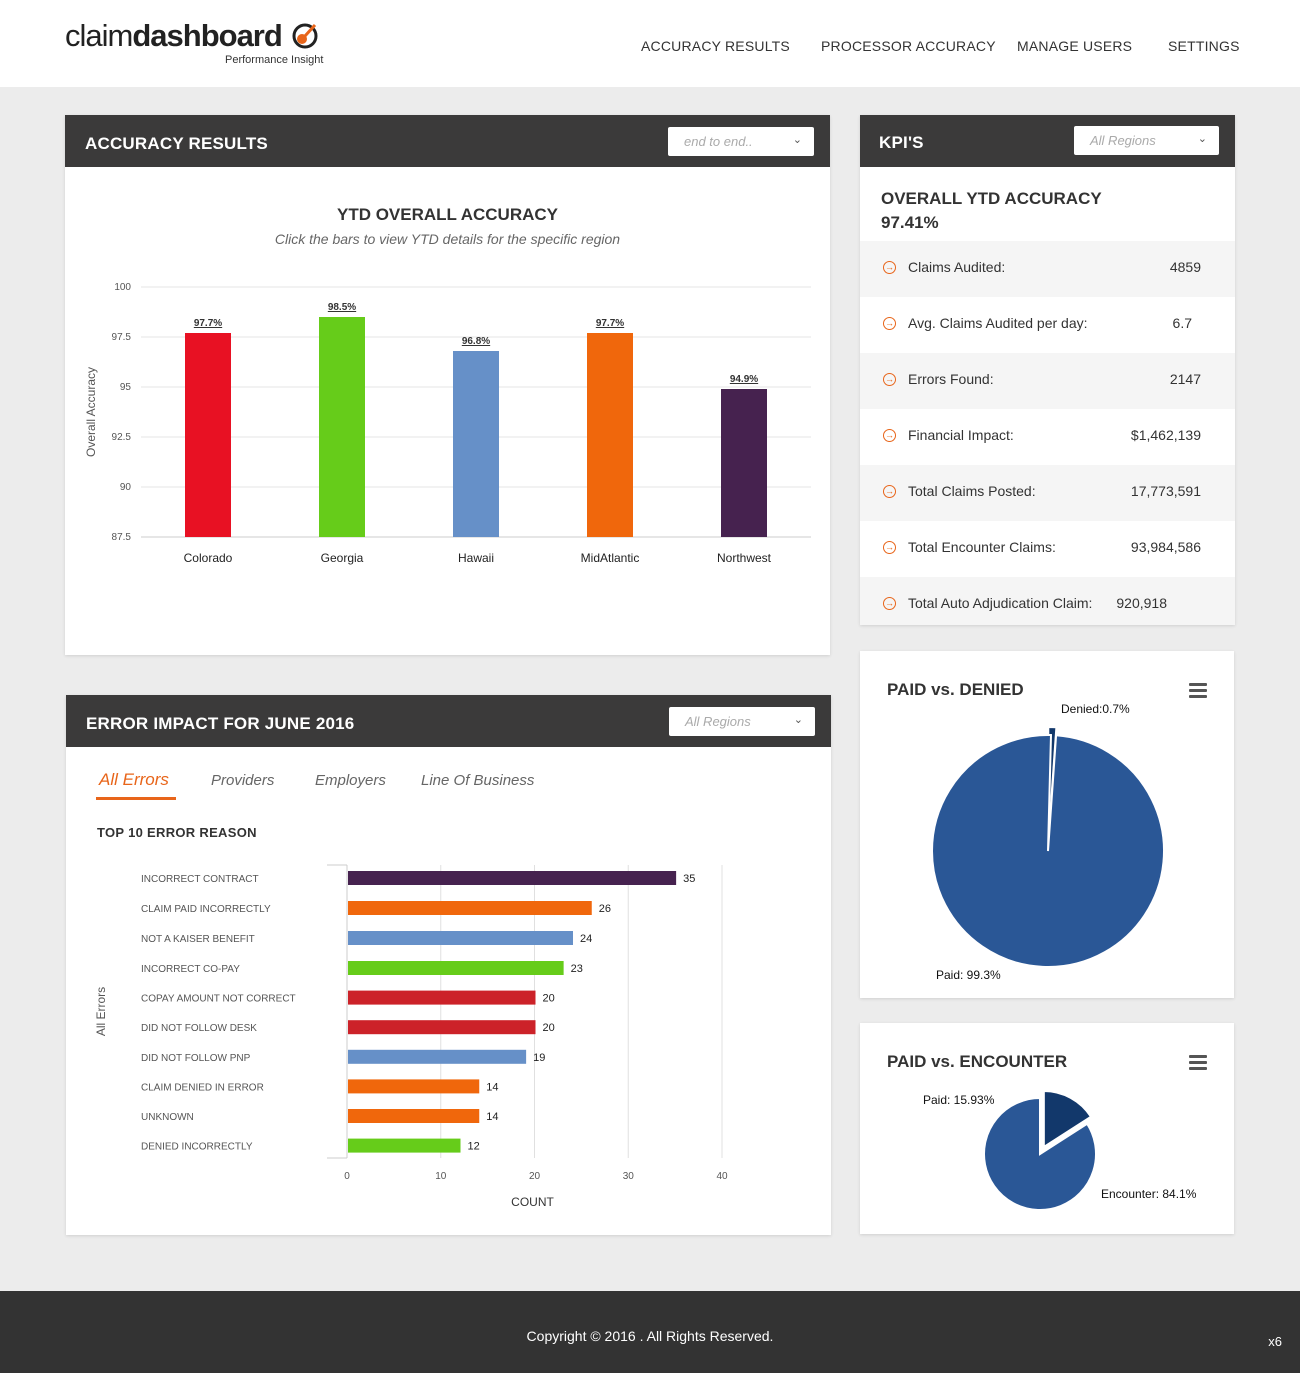 Image resolution: width=1300 pixels, height=1373 pixels. I want to click on kpi-row: → Total Encounter Claims: 93,984,586, so click(1047, 549).